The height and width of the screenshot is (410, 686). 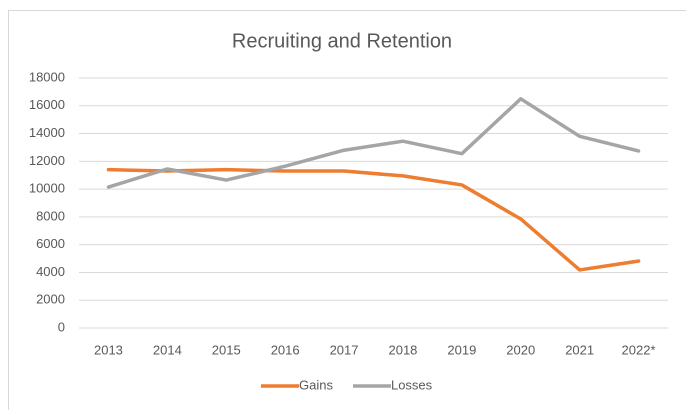 What do you see at coordinates (316, 384) in the screenshot?
I see `legend-label: Gains` at bounding box center [316, 384].